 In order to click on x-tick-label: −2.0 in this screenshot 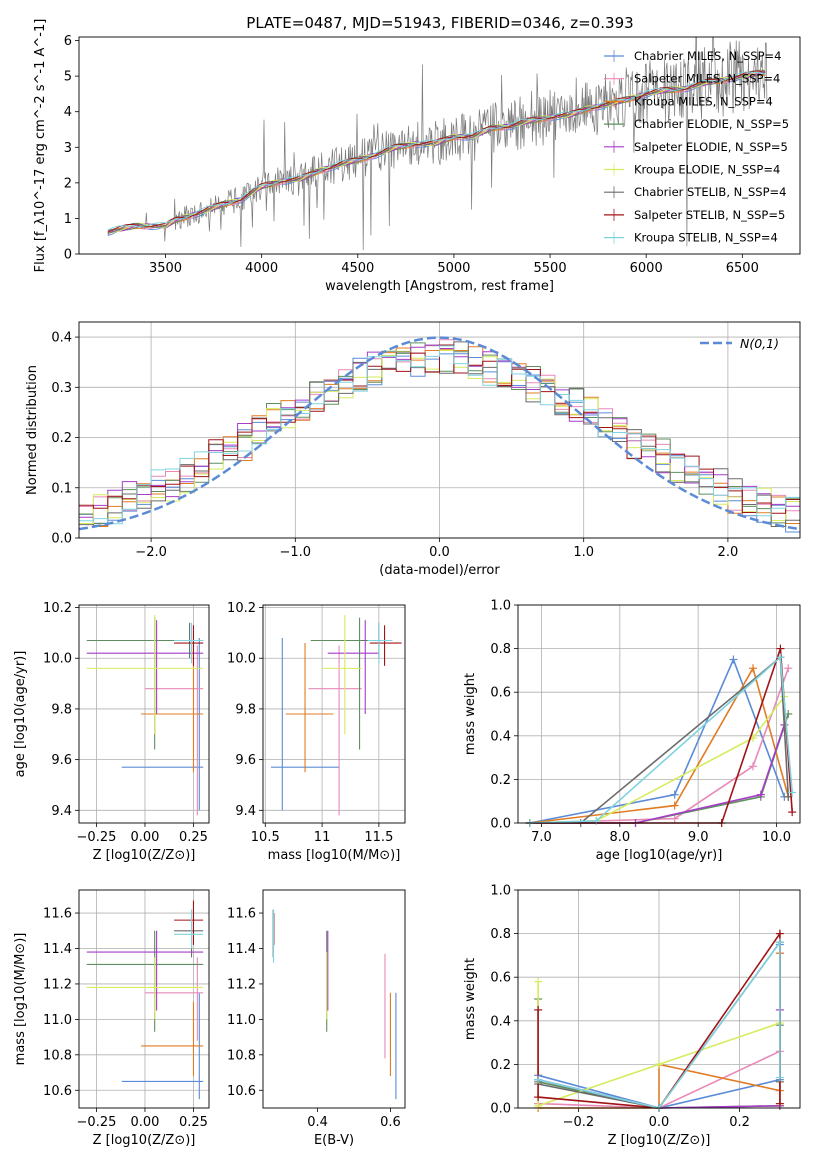, I will do `click(151, 552)`.